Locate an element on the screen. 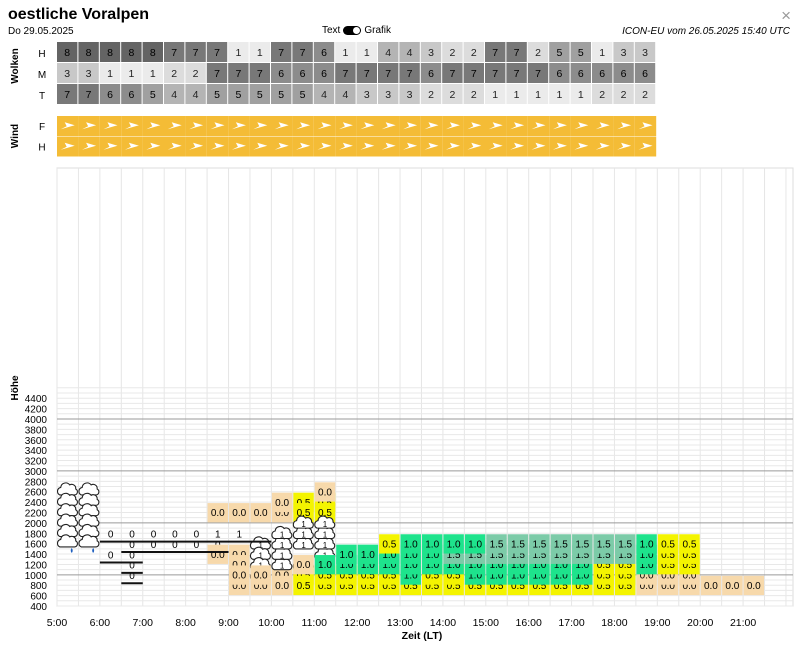 This screenshot has width=800, height=648. view-toggle: Text Grafik is located at coordinates (356, 30).